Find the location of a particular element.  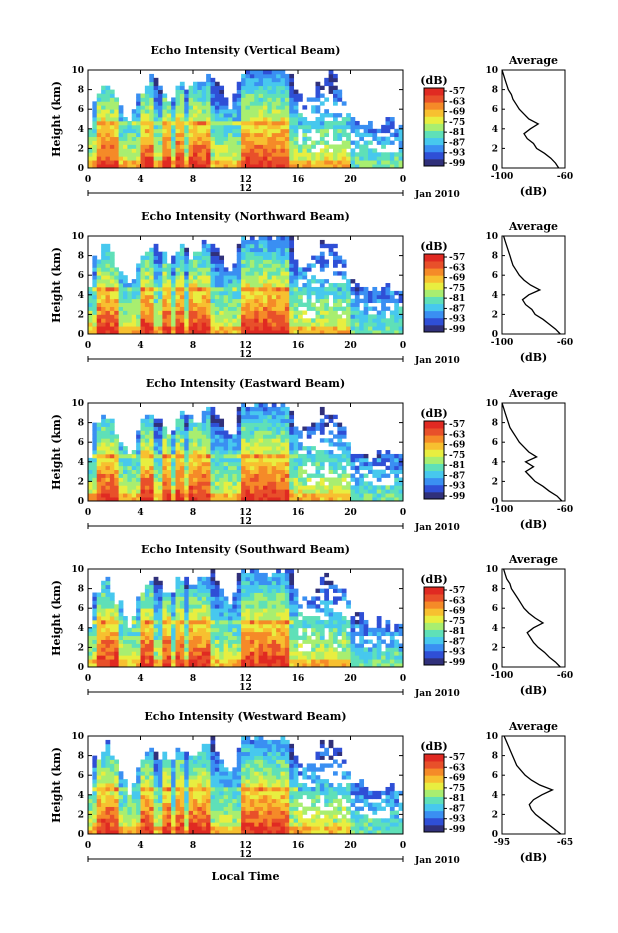

colorbar-tick-label: -81 is located at coordinates (457, 133).